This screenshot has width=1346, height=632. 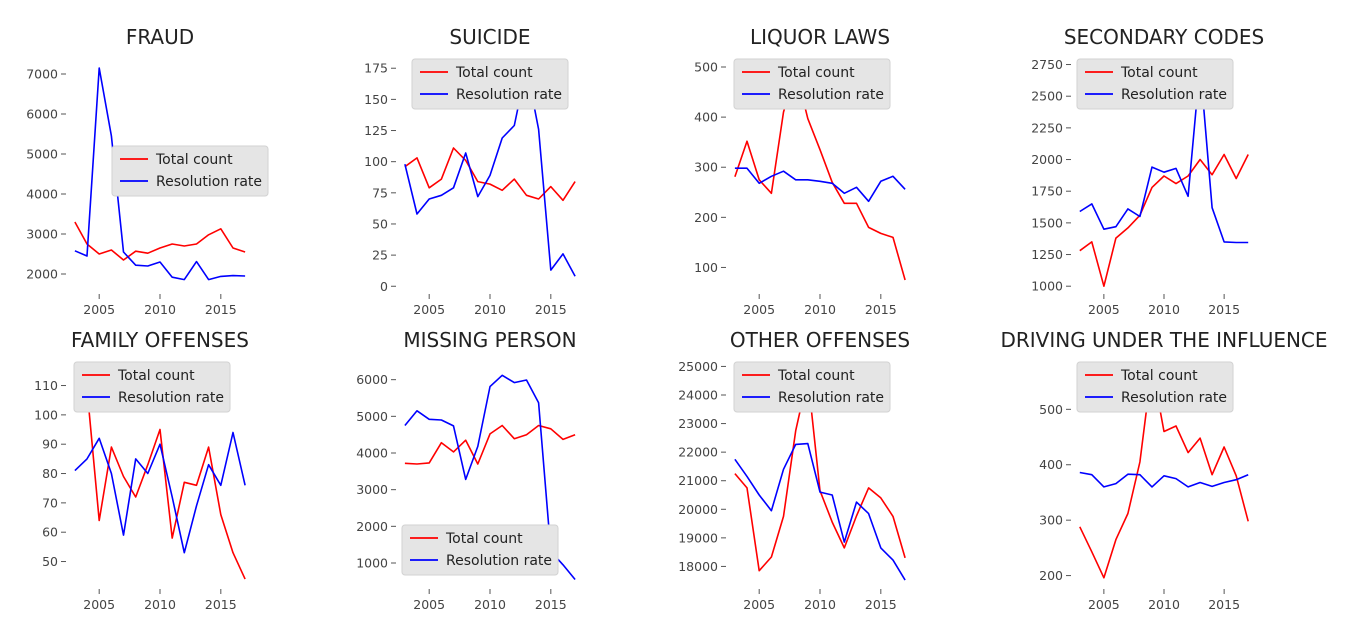 I want to click on chart-title: SECONDARY CODES, so click(x=1164, y=37).